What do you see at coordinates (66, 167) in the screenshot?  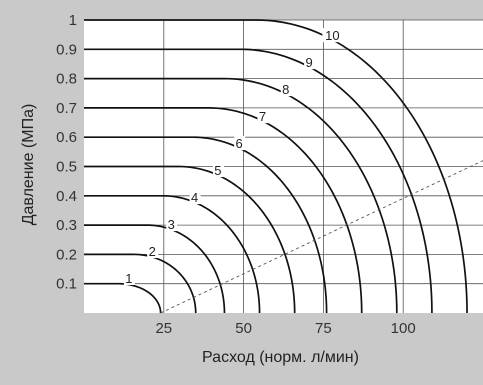 I see `y-tick-label: 0.5` at bounding box center [66, 167].